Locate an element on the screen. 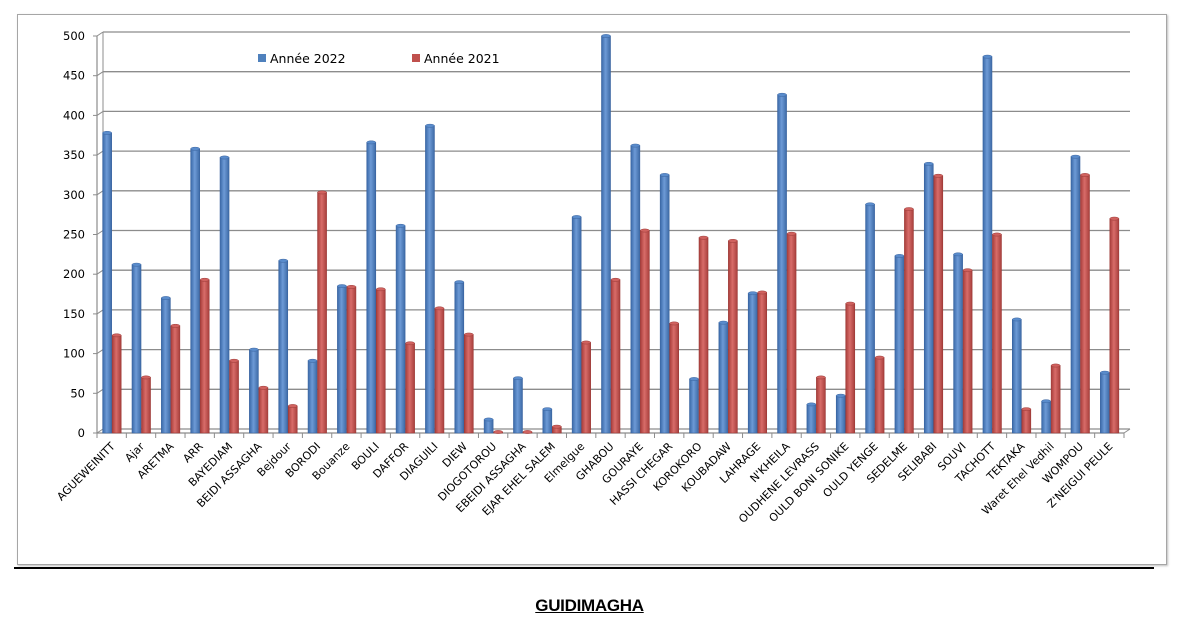  y-tick-label: 350 is located at coordinates (74, 155).